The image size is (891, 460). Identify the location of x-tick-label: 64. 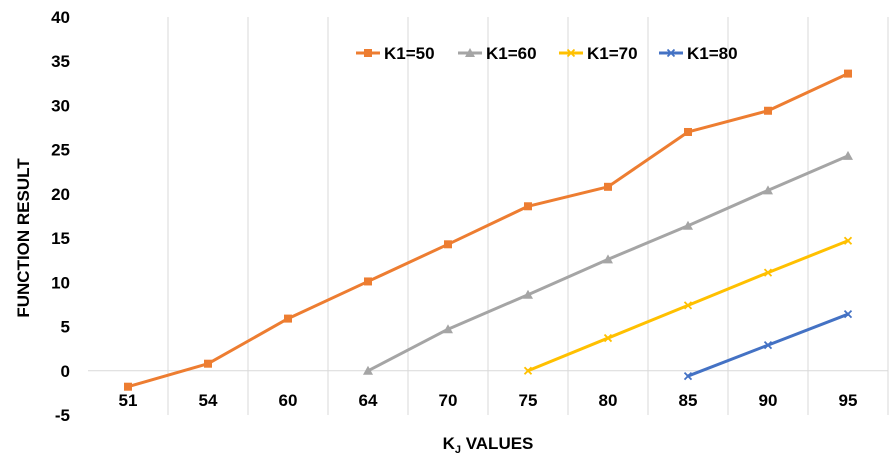
(368, 400).